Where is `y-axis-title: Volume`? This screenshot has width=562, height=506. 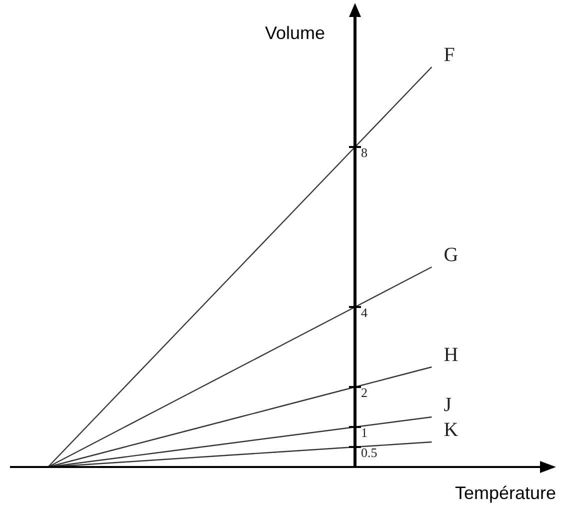 y-axis-title: Volume is located at coordinates (294, 33).